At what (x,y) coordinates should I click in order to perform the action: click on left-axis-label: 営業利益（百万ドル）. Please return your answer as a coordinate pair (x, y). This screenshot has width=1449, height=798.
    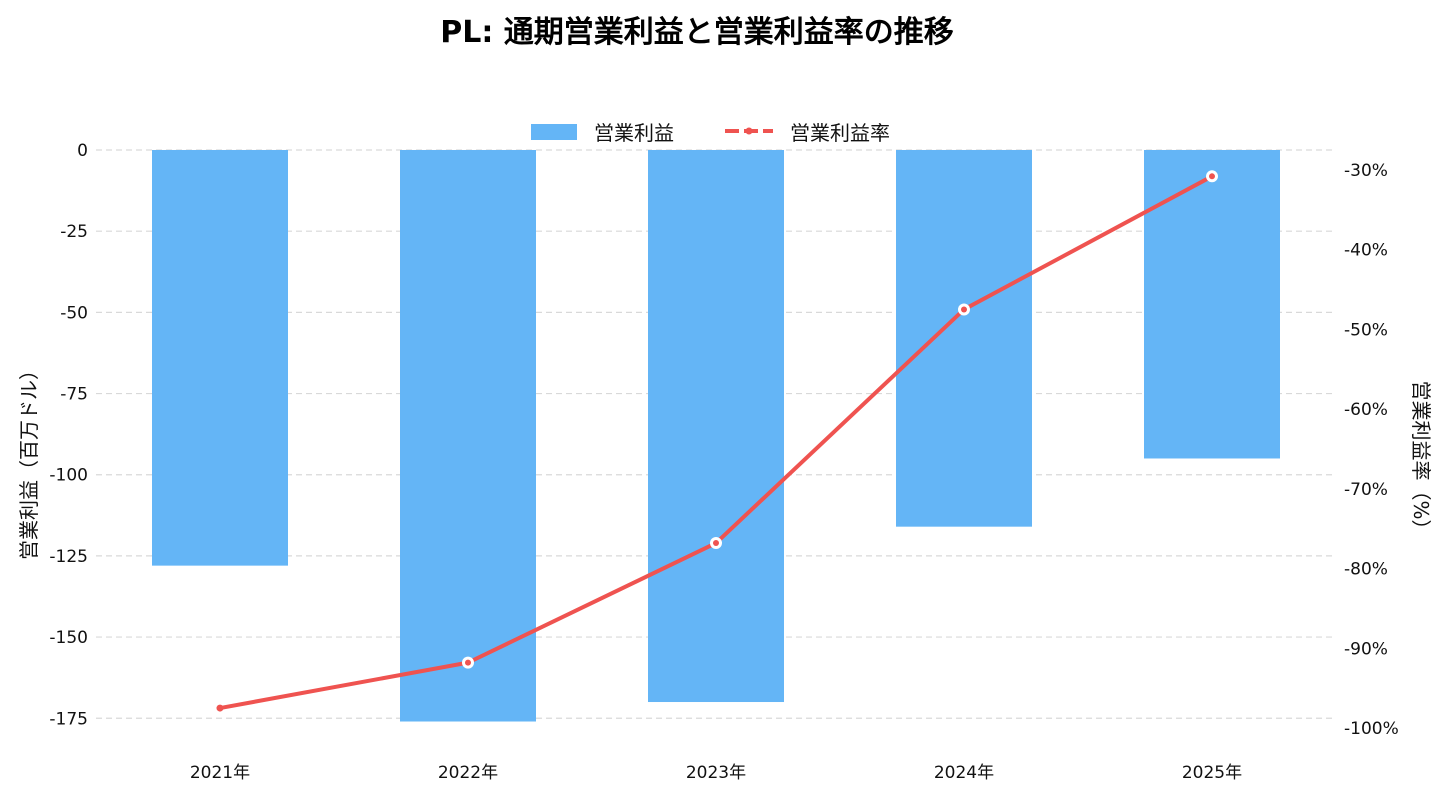
    Looking at the image, I should click on (29, 460).